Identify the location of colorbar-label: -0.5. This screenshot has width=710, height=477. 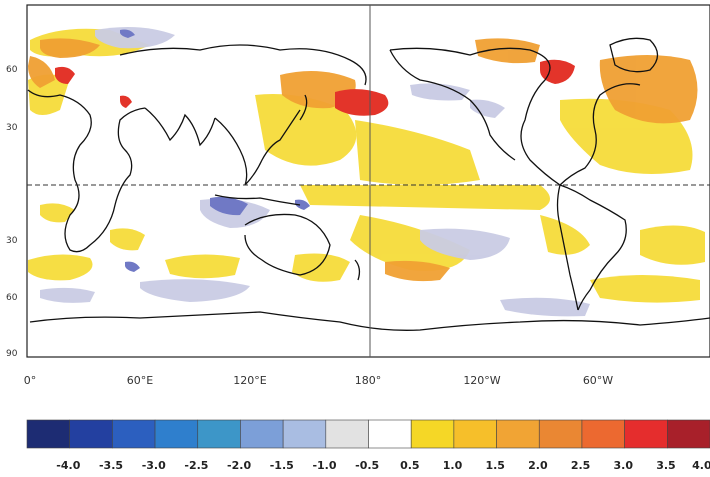
(367, 465).